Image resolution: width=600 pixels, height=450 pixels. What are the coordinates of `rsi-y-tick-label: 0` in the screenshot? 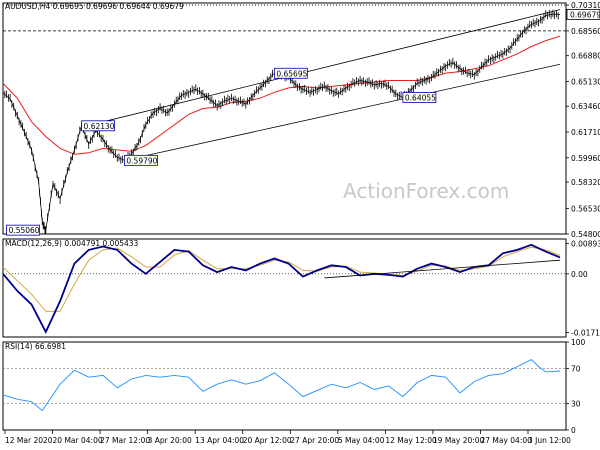 It's located at (573, 430).